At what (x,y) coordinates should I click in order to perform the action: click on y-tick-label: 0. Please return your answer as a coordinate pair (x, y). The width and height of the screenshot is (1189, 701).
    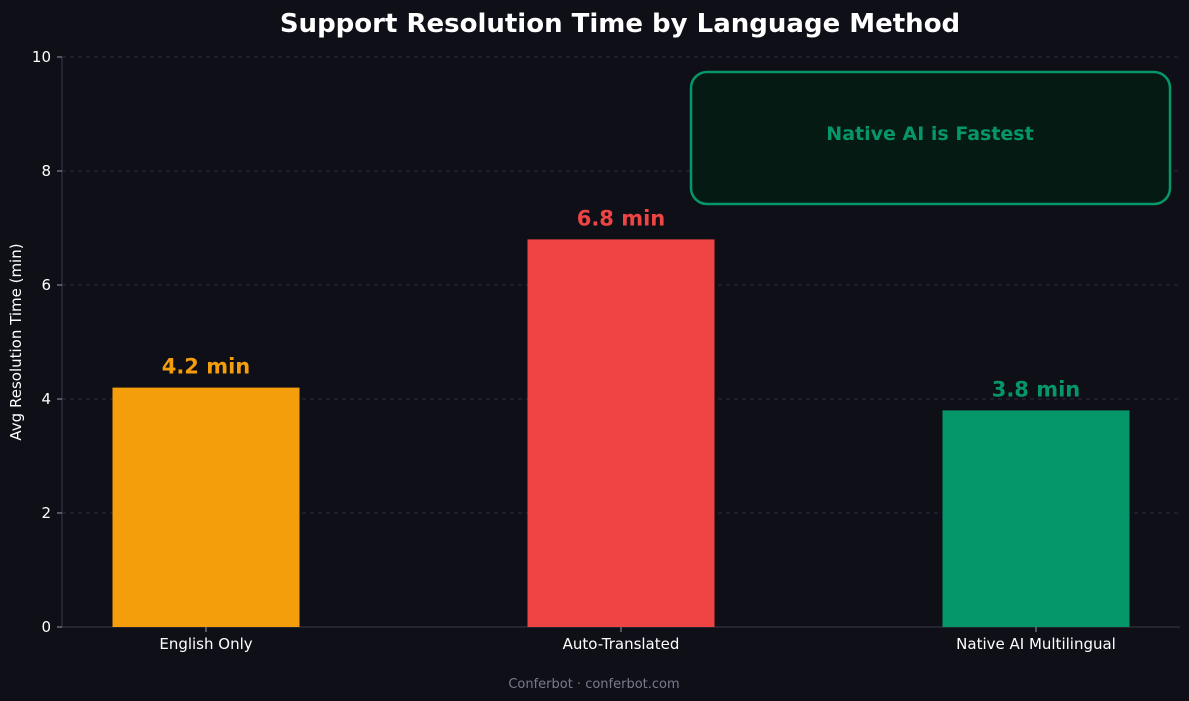
    Looking at the image, I should click on (46, 627).